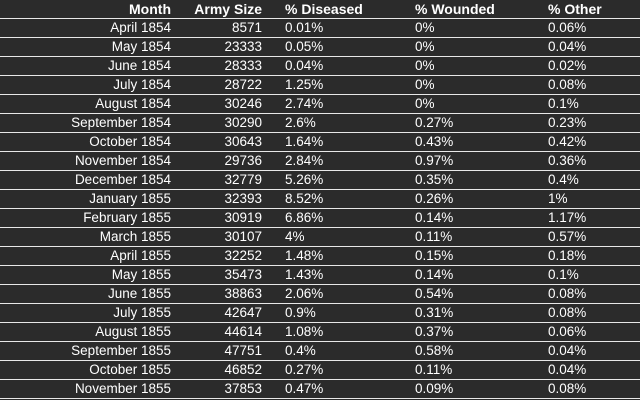 The image size is (640, 400). I want to click on table-cell: 0.01%, so click(338, 28).